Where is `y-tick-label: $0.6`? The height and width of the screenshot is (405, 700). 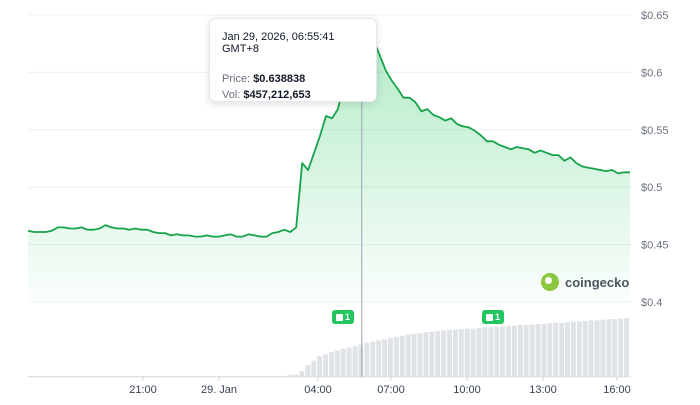 y-tick-label: $0.6 is located at coordinates (651, 73).